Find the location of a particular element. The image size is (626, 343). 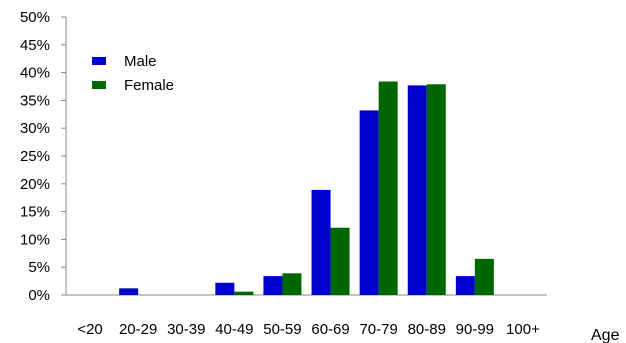

legend-swatch-female is located at coordinates (99, 85).